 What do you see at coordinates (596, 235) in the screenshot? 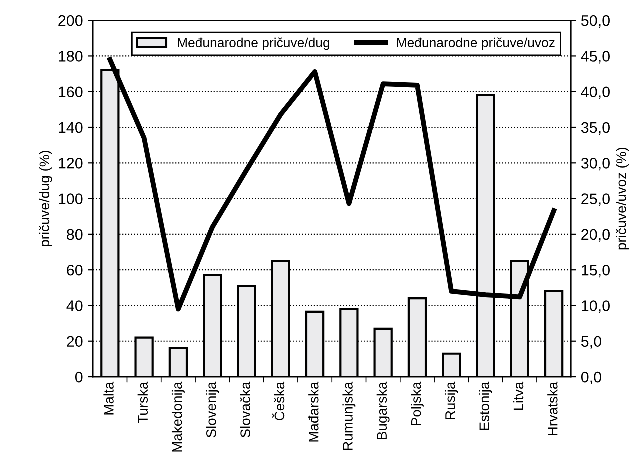
I see `y2-tick-label: 20,0` at bounding box center [596, 235].